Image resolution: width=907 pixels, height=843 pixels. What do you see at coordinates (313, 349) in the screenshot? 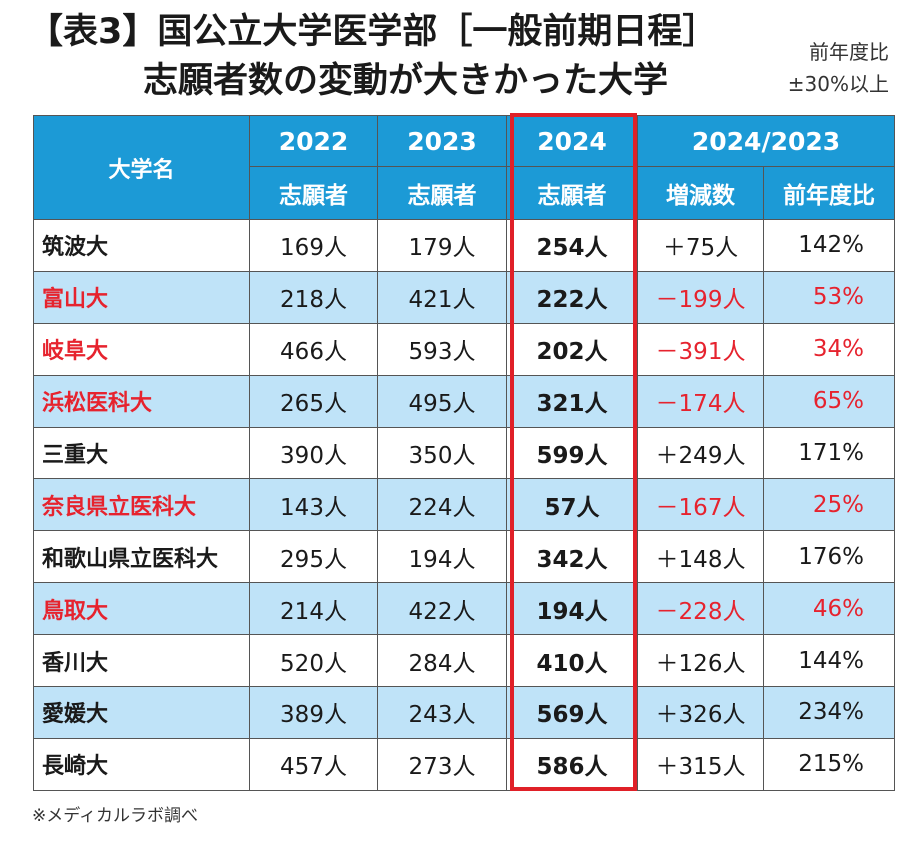
I see `applicants-2022-cell: 466人` at bounding box center [313, 349].